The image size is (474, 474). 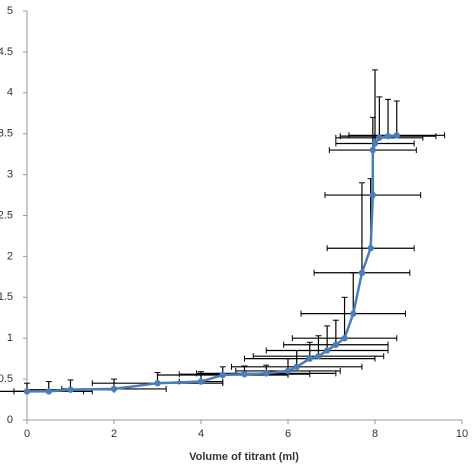 What do you see at coordinates (10, 93) in the screenshot?
I see `y-tick-label: 4` at bounding box center [10, 93].